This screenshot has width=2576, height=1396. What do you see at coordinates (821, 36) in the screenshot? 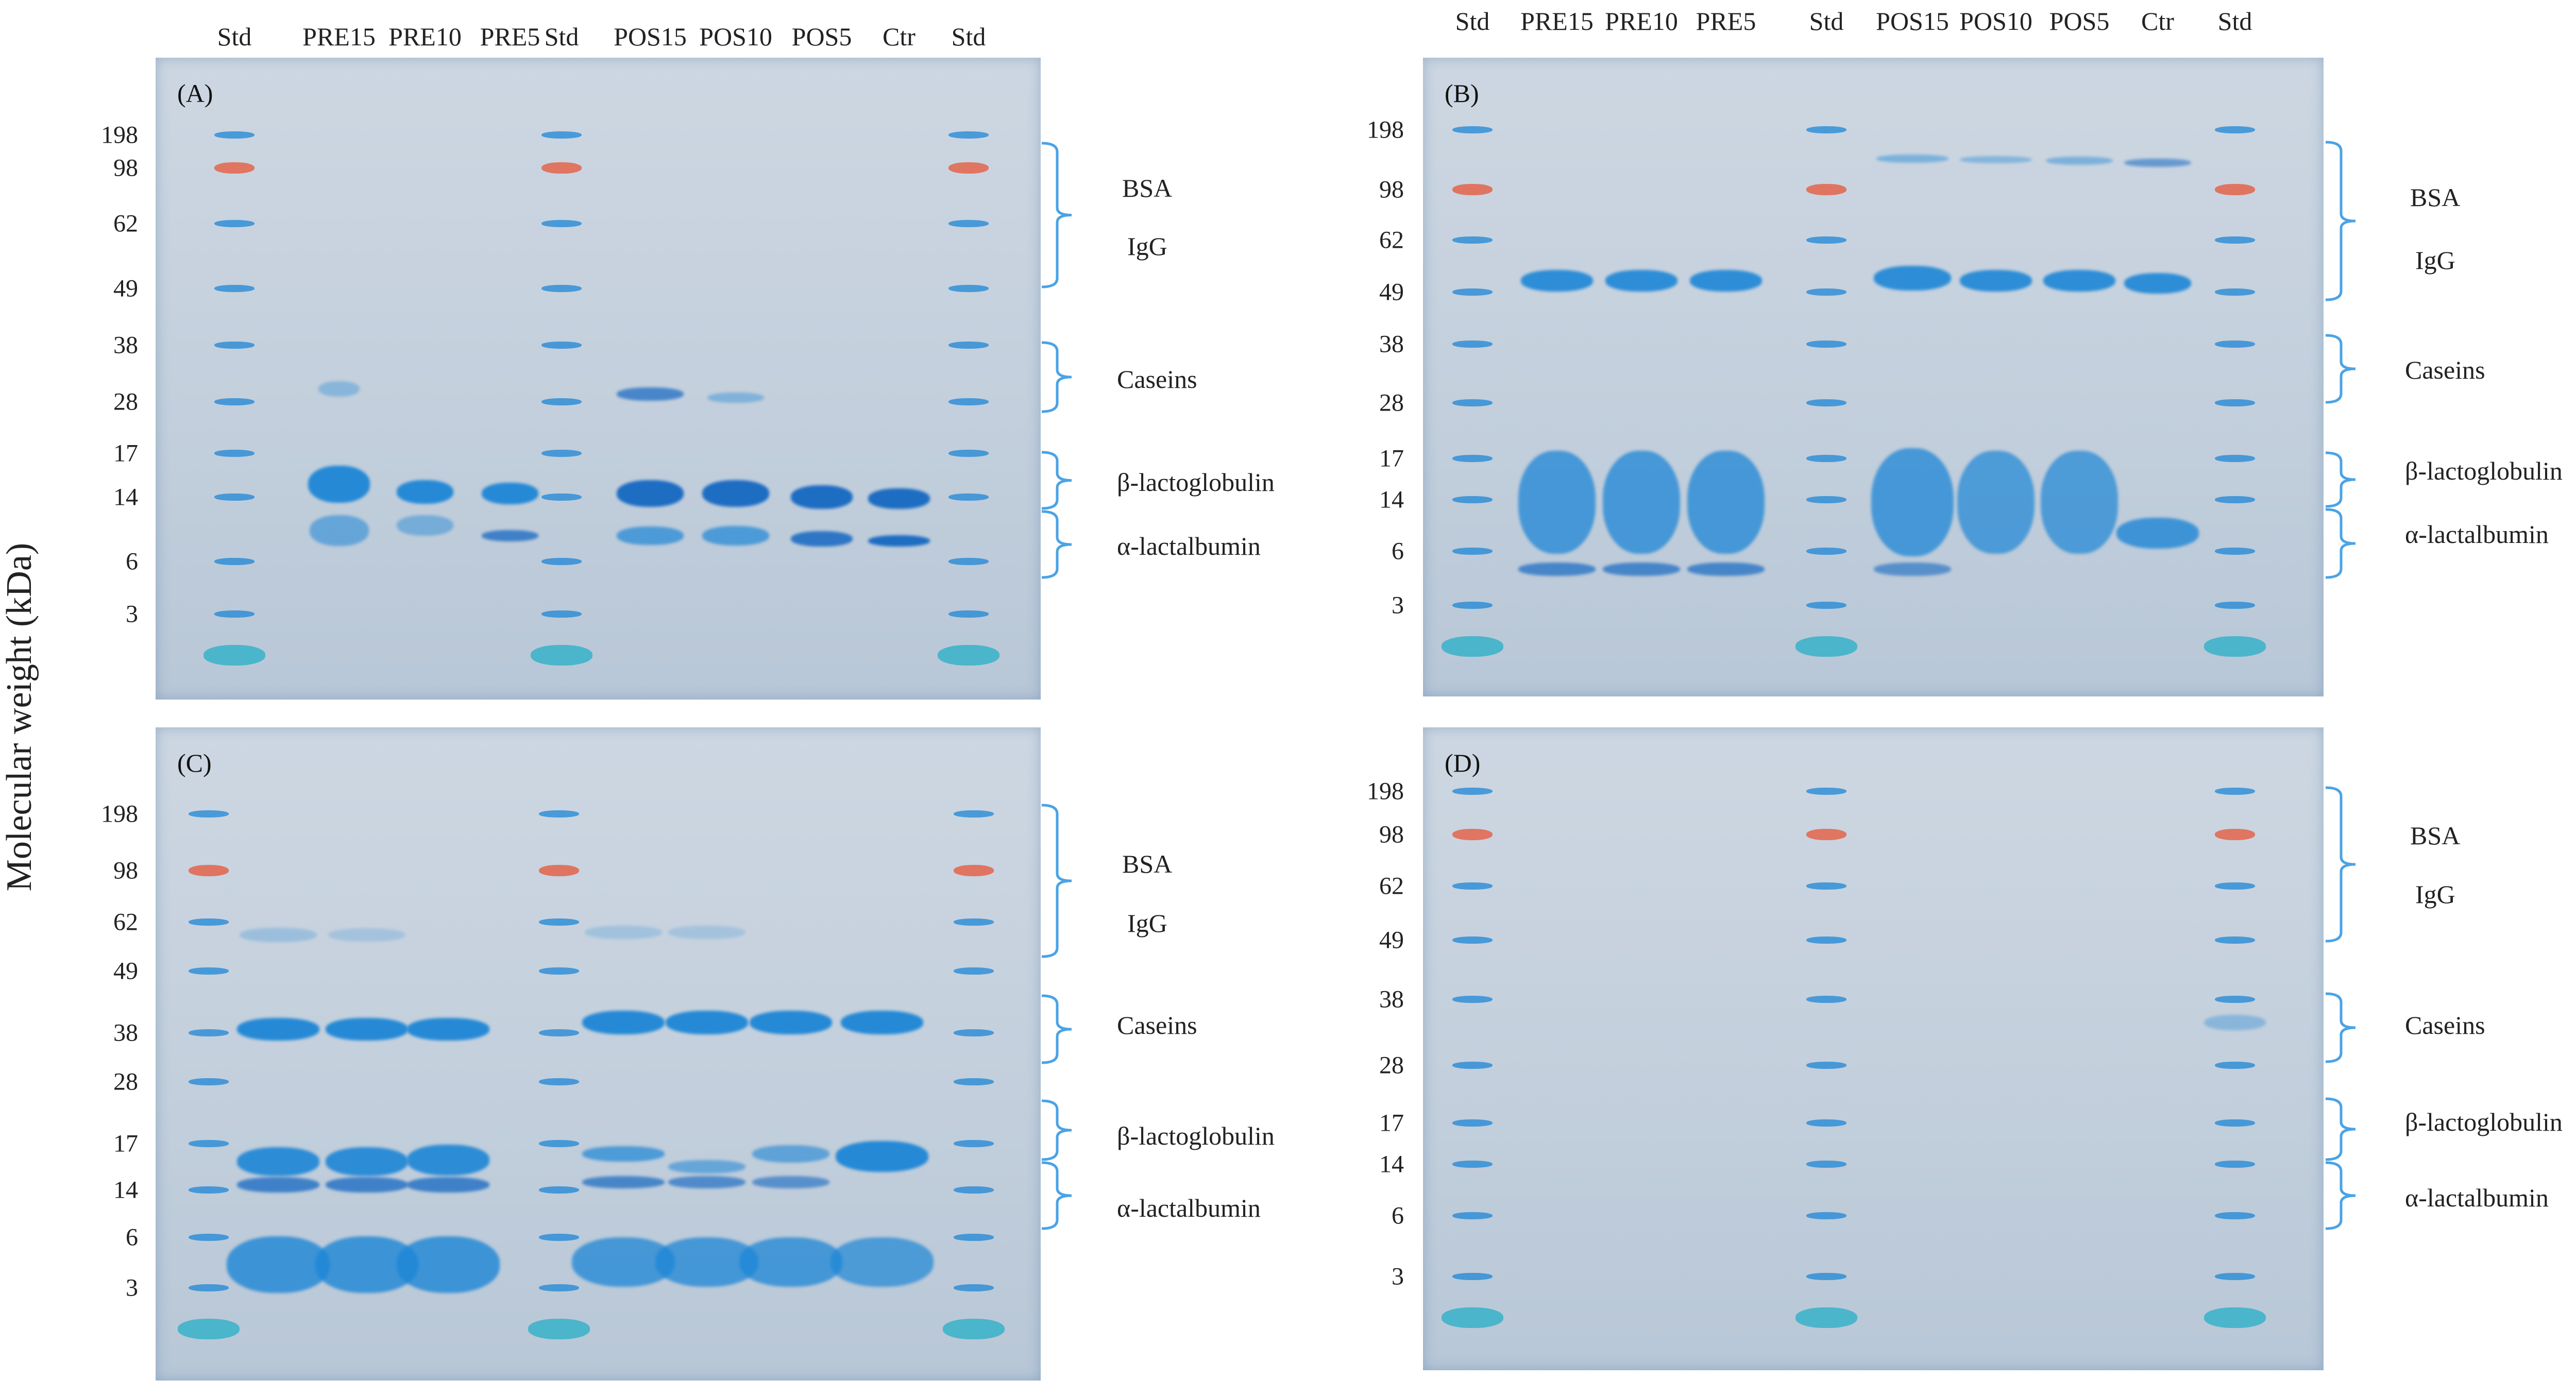
I see `lane-label: POS5` at bounding box center [821, 36].